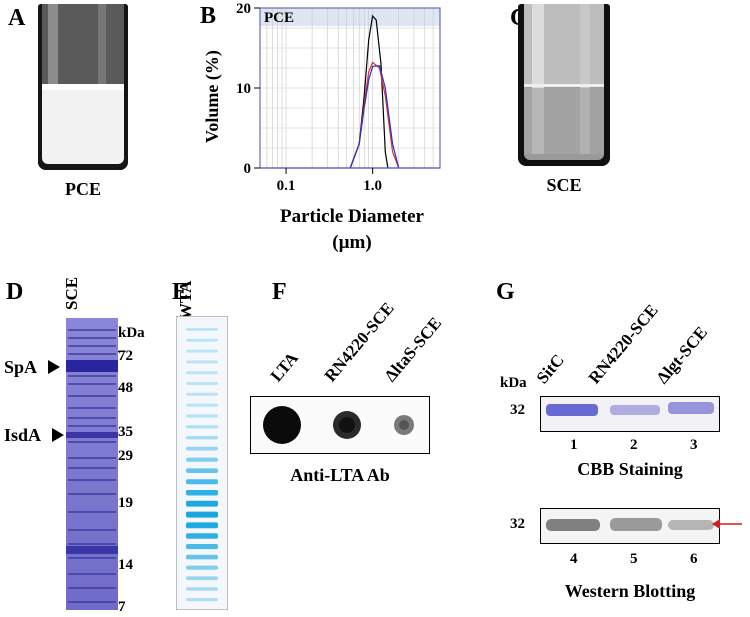 The image size is (750, 617). What do you see at coordinates (630, 526) in the screenshot?
I see `western-blot-strip` at bounding box center [630, 526].